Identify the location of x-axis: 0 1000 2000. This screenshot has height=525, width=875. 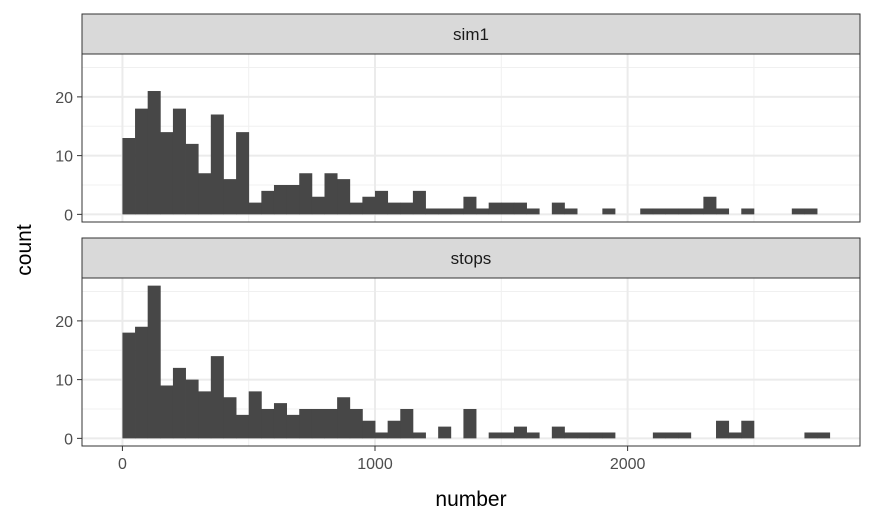
(382, 459).